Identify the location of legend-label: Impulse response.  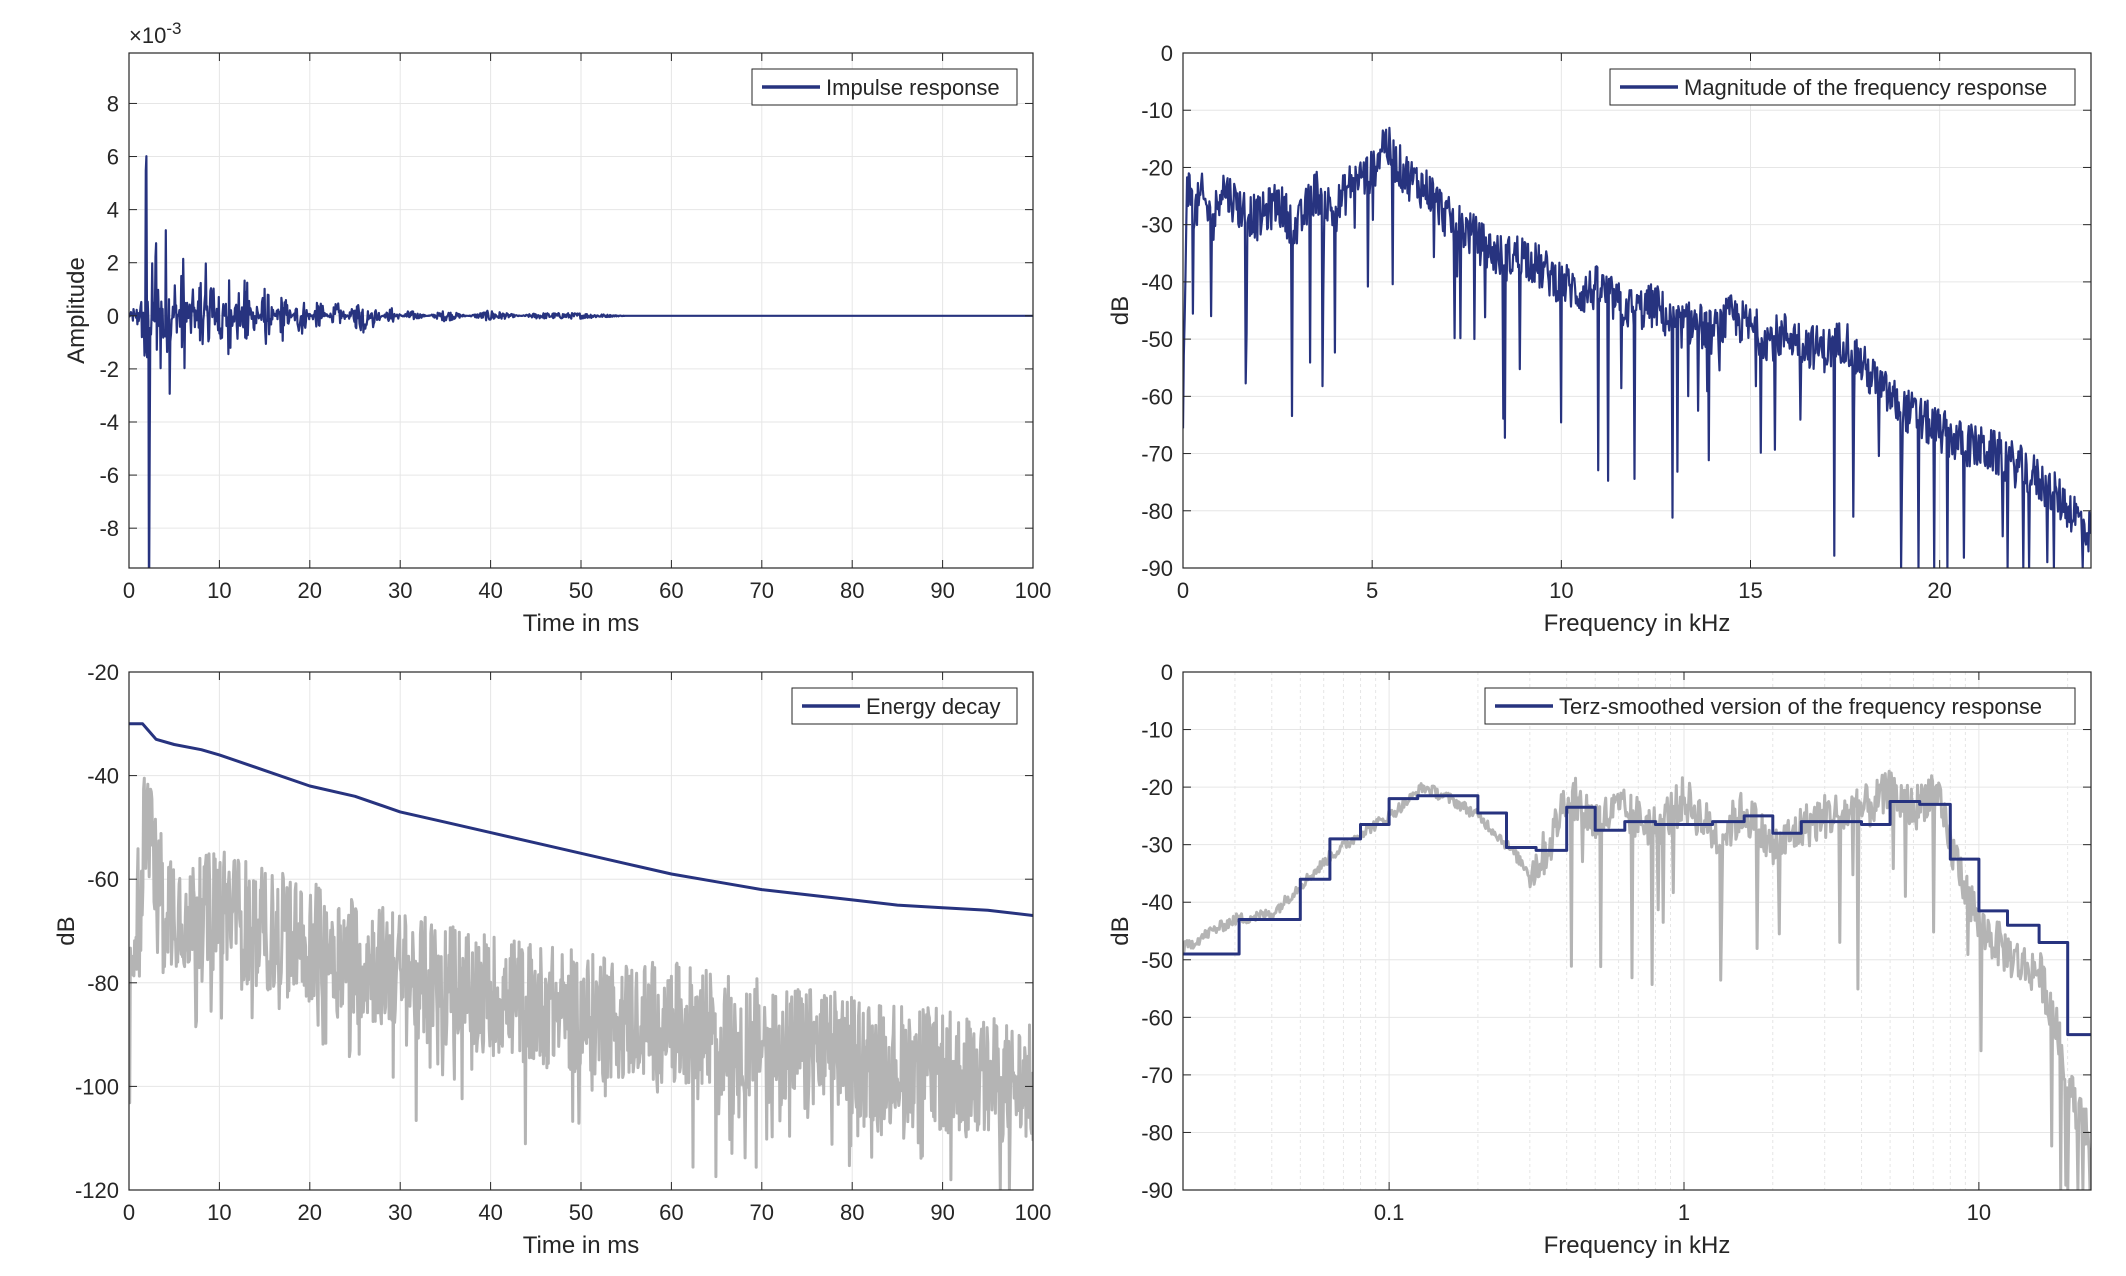
(913, 87).